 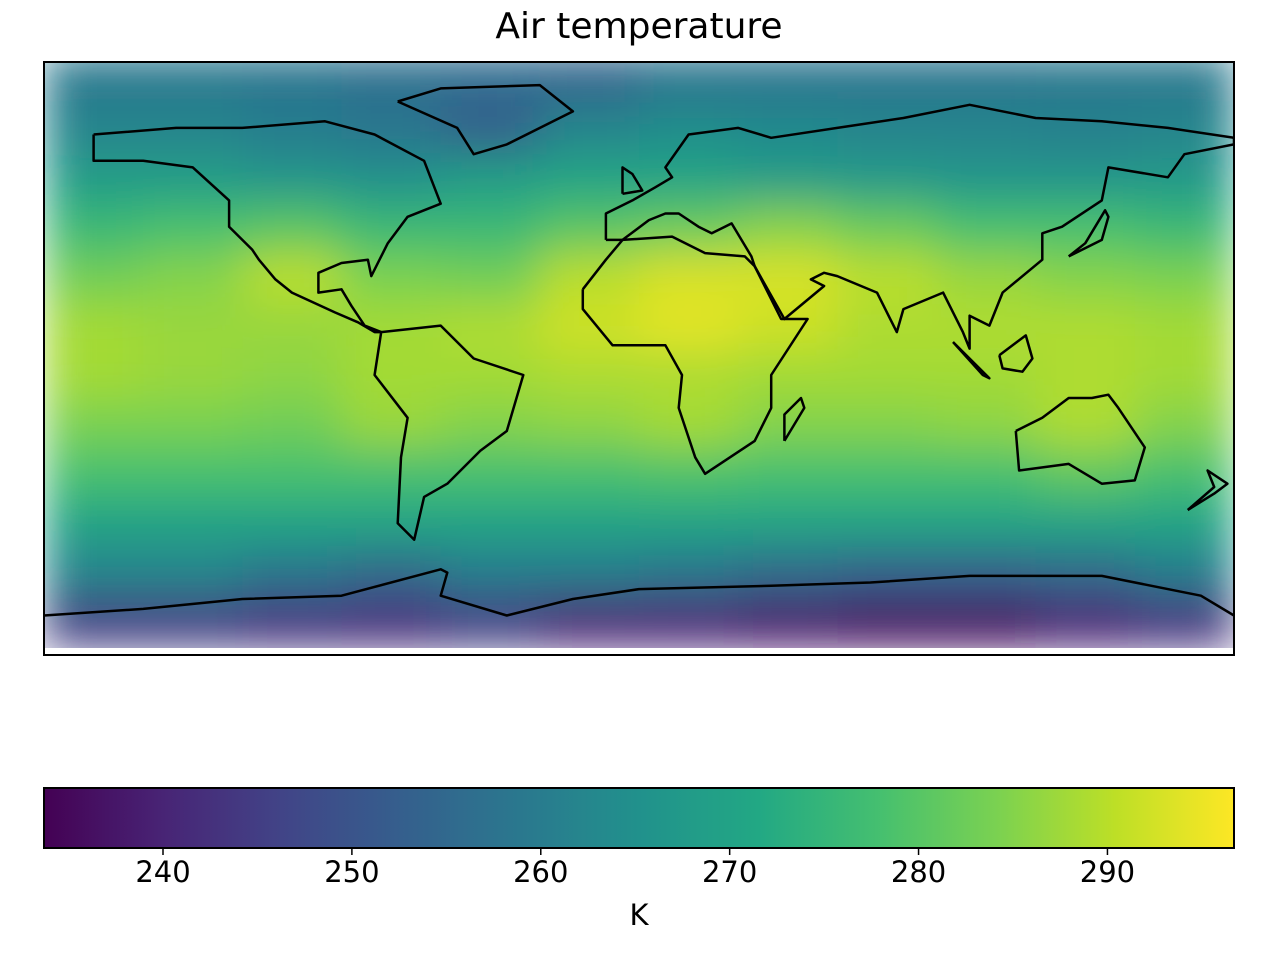 What do you see at coordinates (729, 872) in the screenshot?
I see `colorbar-tick-label: 270` at bounding box center [729, 872].